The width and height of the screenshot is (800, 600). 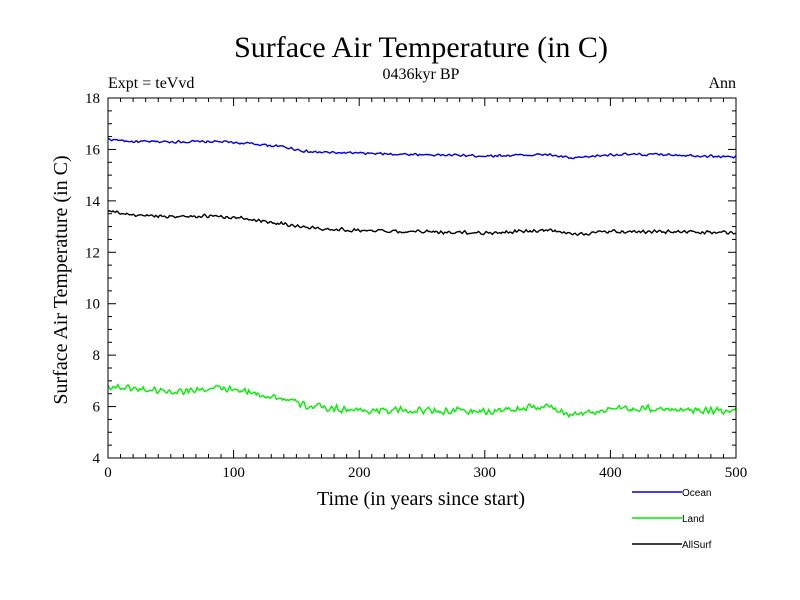 I want to click on legend: Ocean Land AllSurf, so click(x=672, y=519).